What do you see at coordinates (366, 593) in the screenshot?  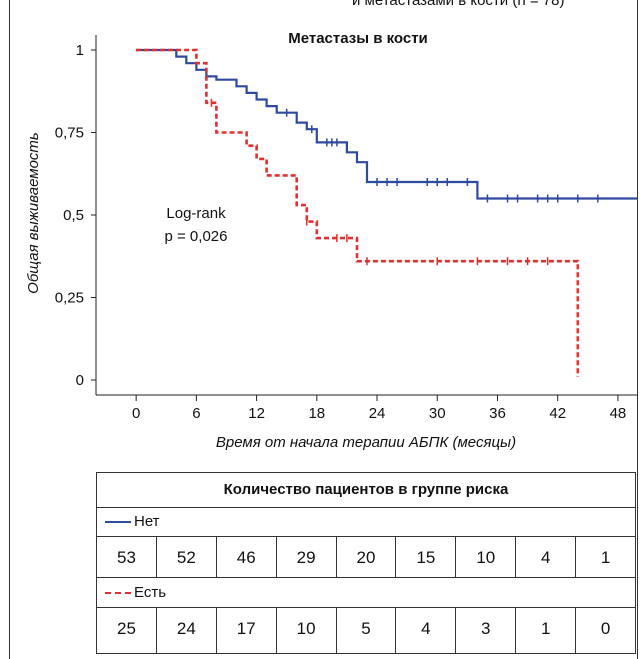 I see `risk-legend-est: Есть` at bounding box center [366, 593].